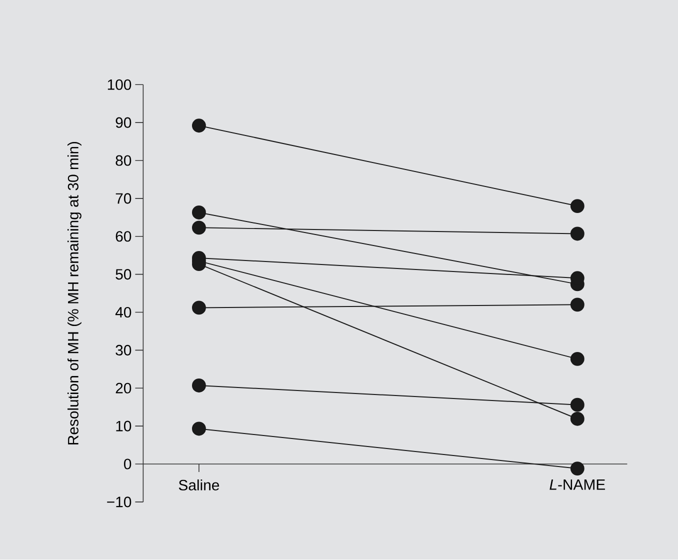 The width and height of the screenshot is (678, 560). Describe the element at coordinates (124, 160) in the screenshot. I see `y-tick-label: 80` at that location.